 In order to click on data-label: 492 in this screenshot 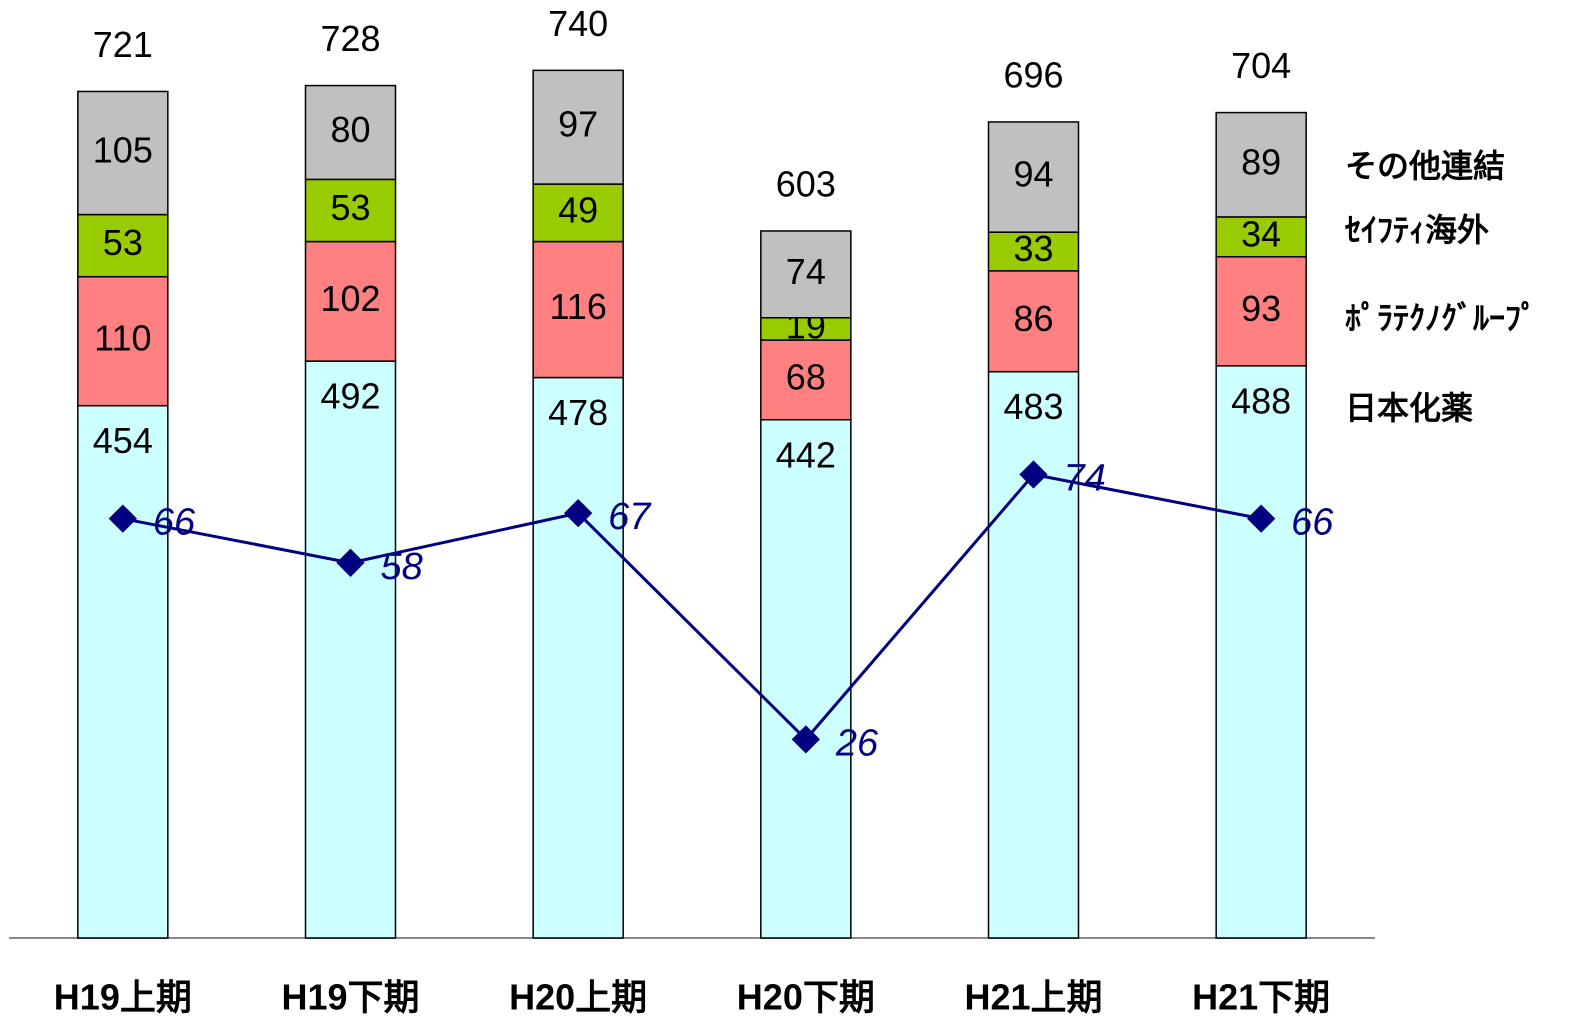, I will do `click(350, 396)`.